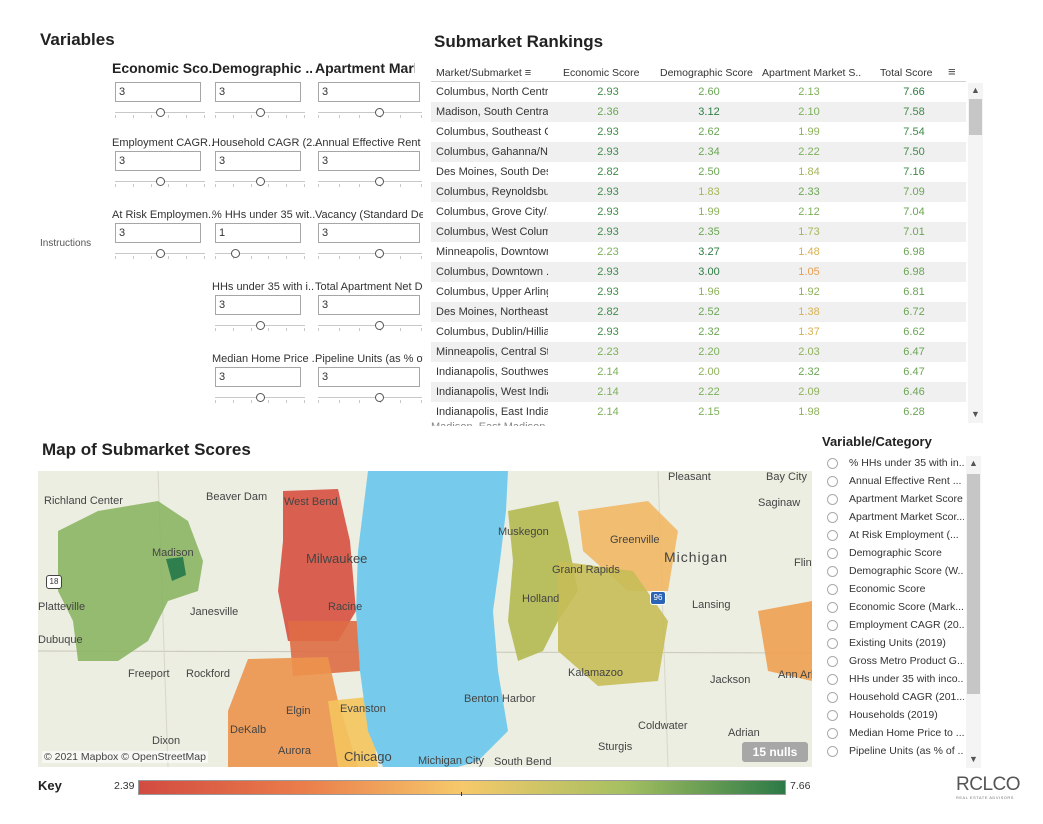 This screenshot has height=824, width=1043. What do you see at coordinates (698, 132) in the screenshot?
I see `table-row: Columbus, Southeast C.. 2.93 2.62 1.99 7.54` at bounding box center [698, 132].